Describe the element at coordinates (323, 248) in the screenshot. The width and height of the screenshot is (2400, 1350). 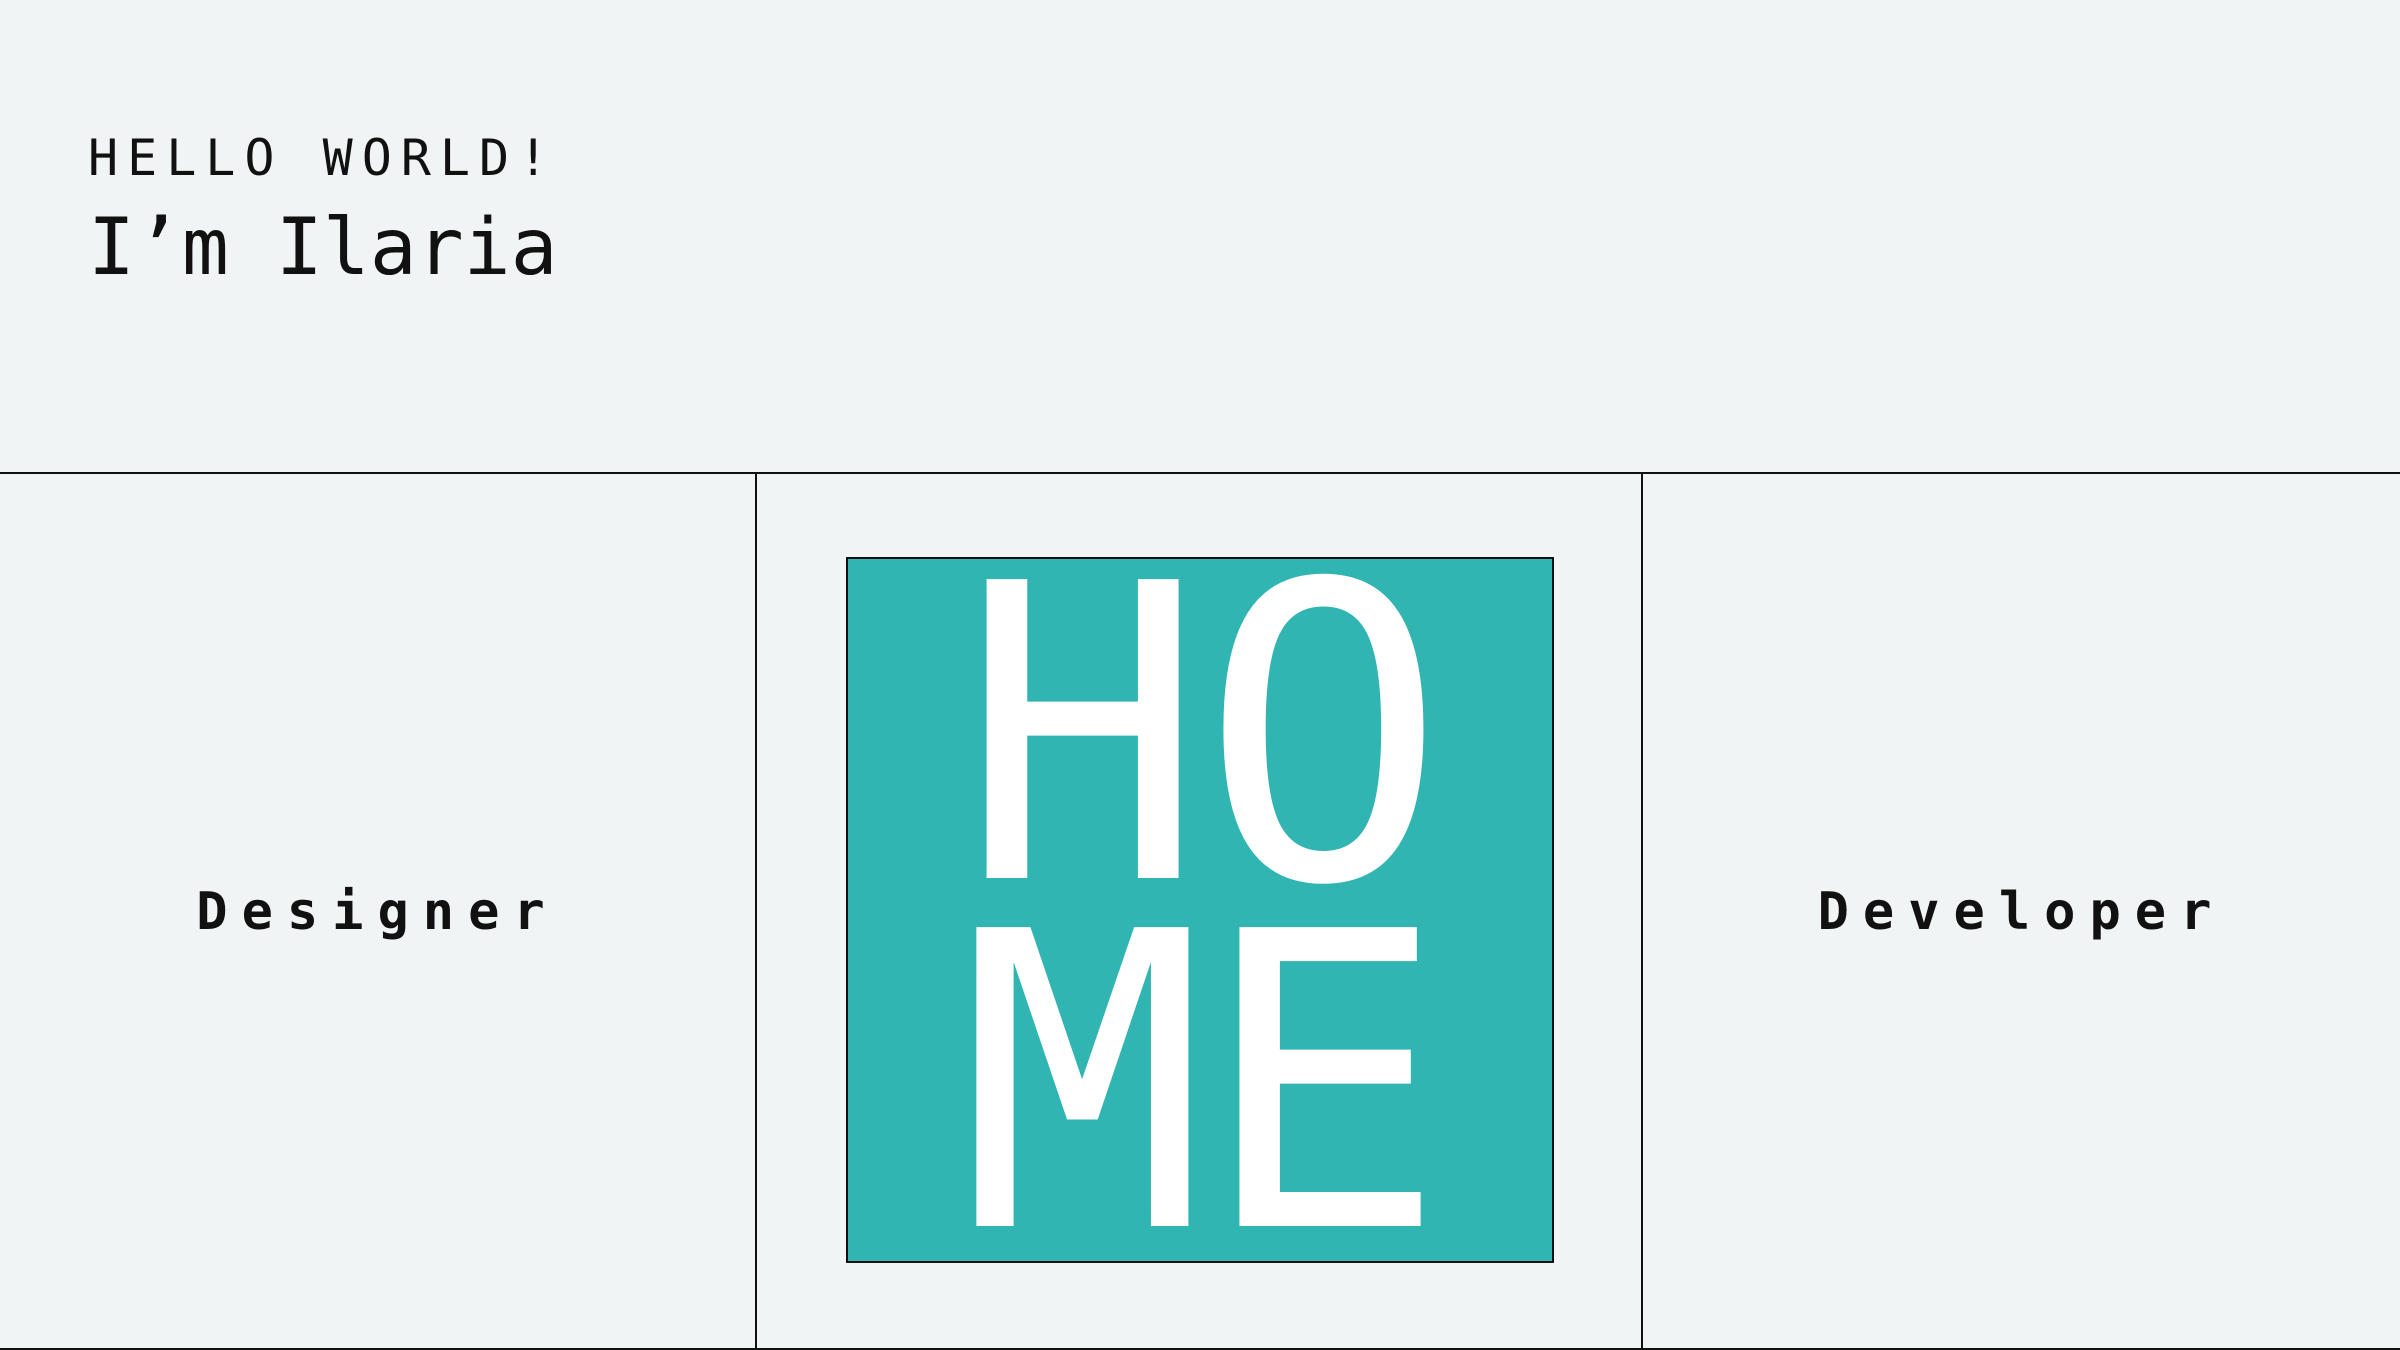
I see `intro-name: I’m Ilaria` at that location.